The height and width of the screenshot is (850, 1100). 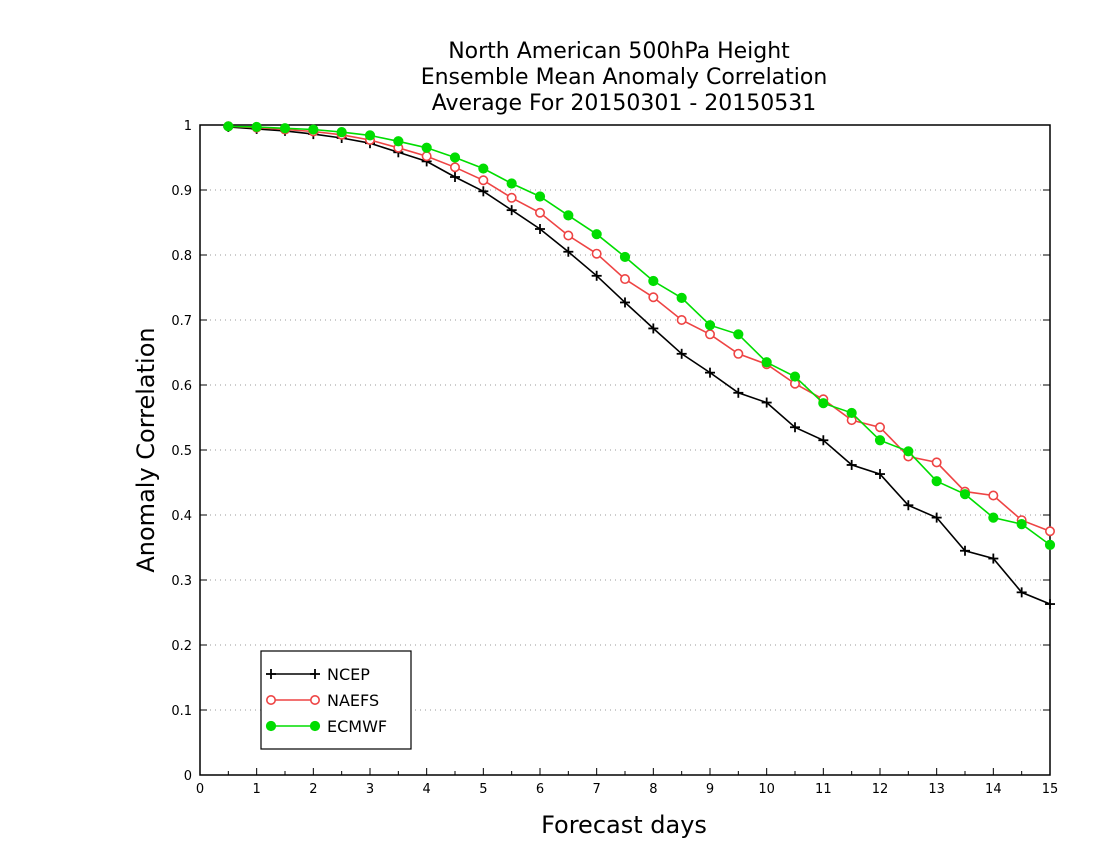 What do you see at coordinates (1050, 789) in the screenshot?
I see `x-tick-label: 15` at bounding box center [1050, 789].